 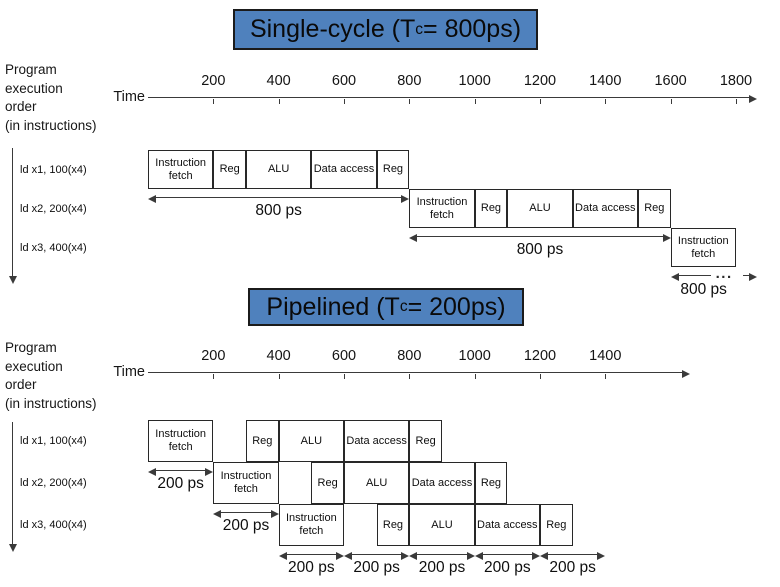 What do you see at coordinates (472, 29) in the screenshot?
I see `title-text: = 800ps)` at bounding box center [472, 29].